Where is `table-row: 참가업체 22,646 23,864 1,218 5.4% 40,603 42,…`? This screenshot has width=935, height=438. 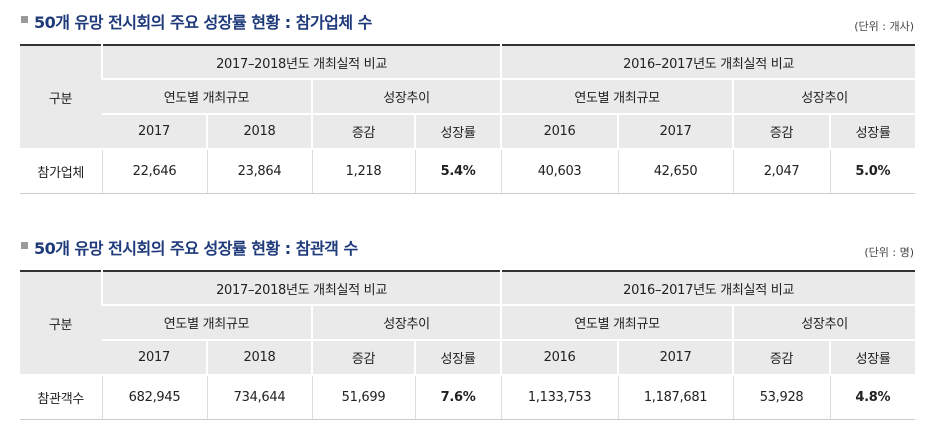
table-row: 참가업체 22,646 23,864 1,218 5.4% 40,603 42,… is located at coordinates (468, 171).